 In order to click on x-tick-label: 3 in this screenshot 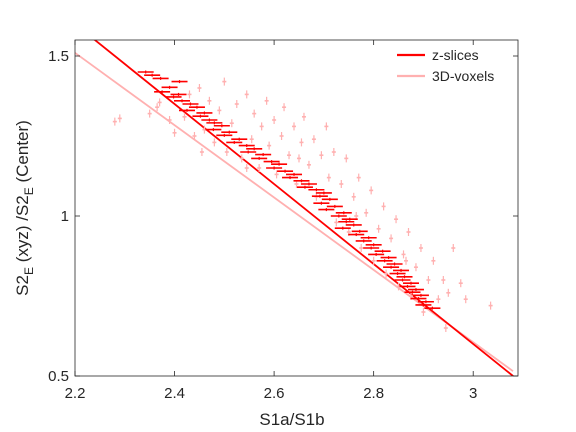, I will do `click(473, 393)`.